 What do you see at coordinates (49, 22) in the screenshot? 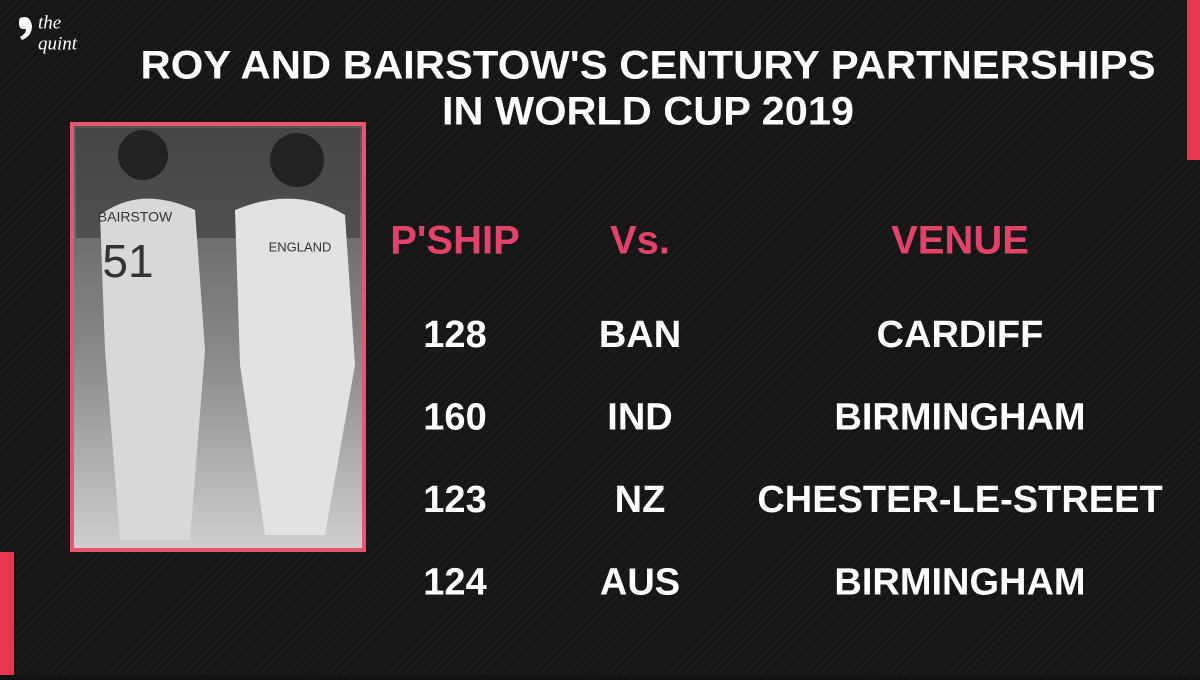
I see `logo-text: the` at bounding box center [49, 22].